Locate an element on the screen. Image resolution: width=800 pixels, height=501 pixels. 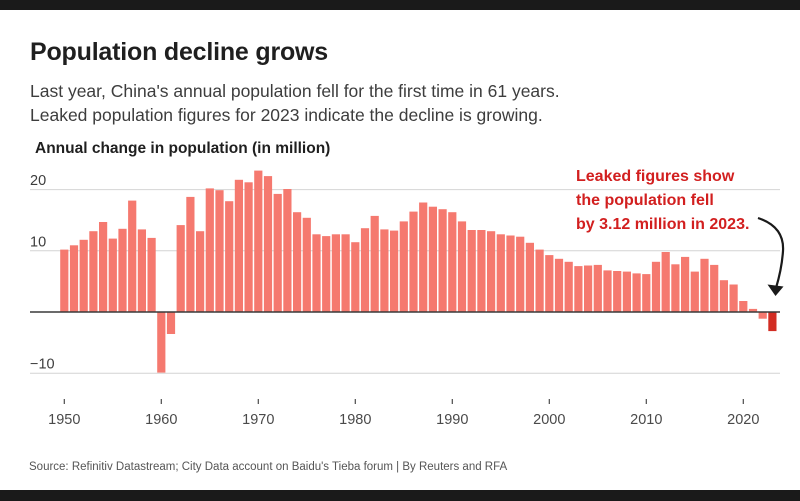
bar-2009 is located at coordinates (636, 292).